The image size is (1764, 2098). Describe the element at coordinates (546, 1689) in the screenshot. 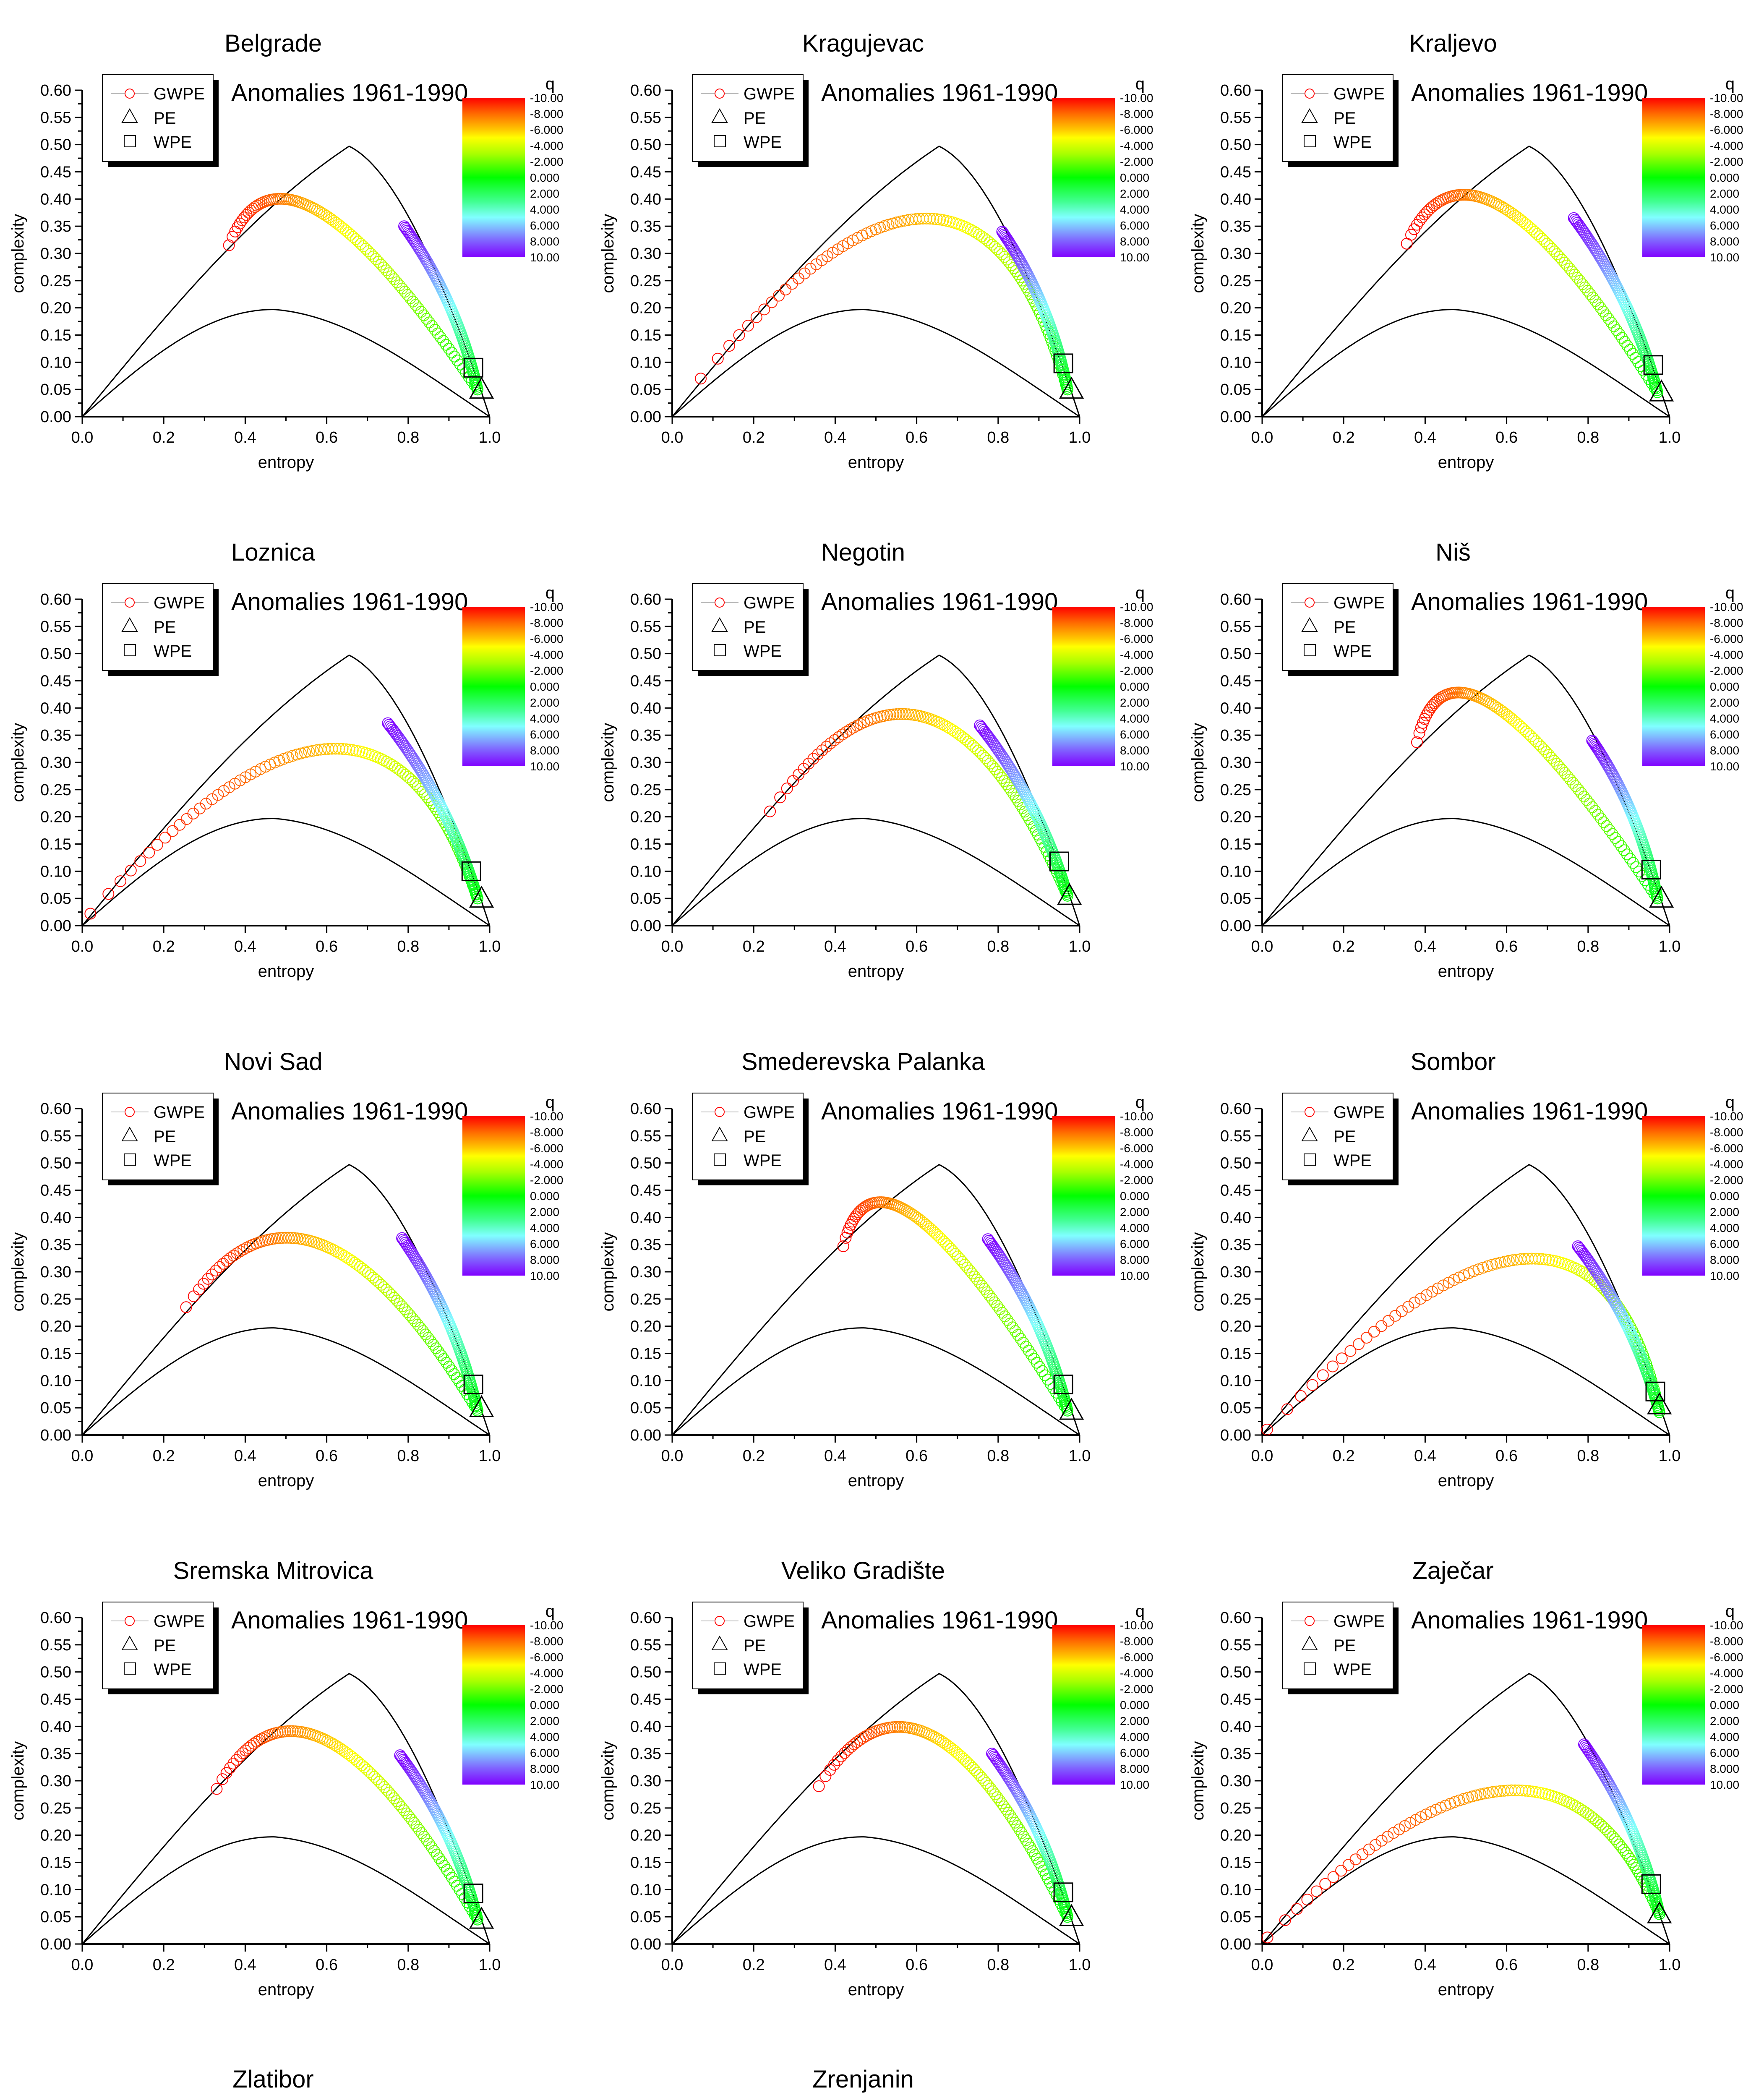

I see `colorbar-tick-label: -2.000` at that location.